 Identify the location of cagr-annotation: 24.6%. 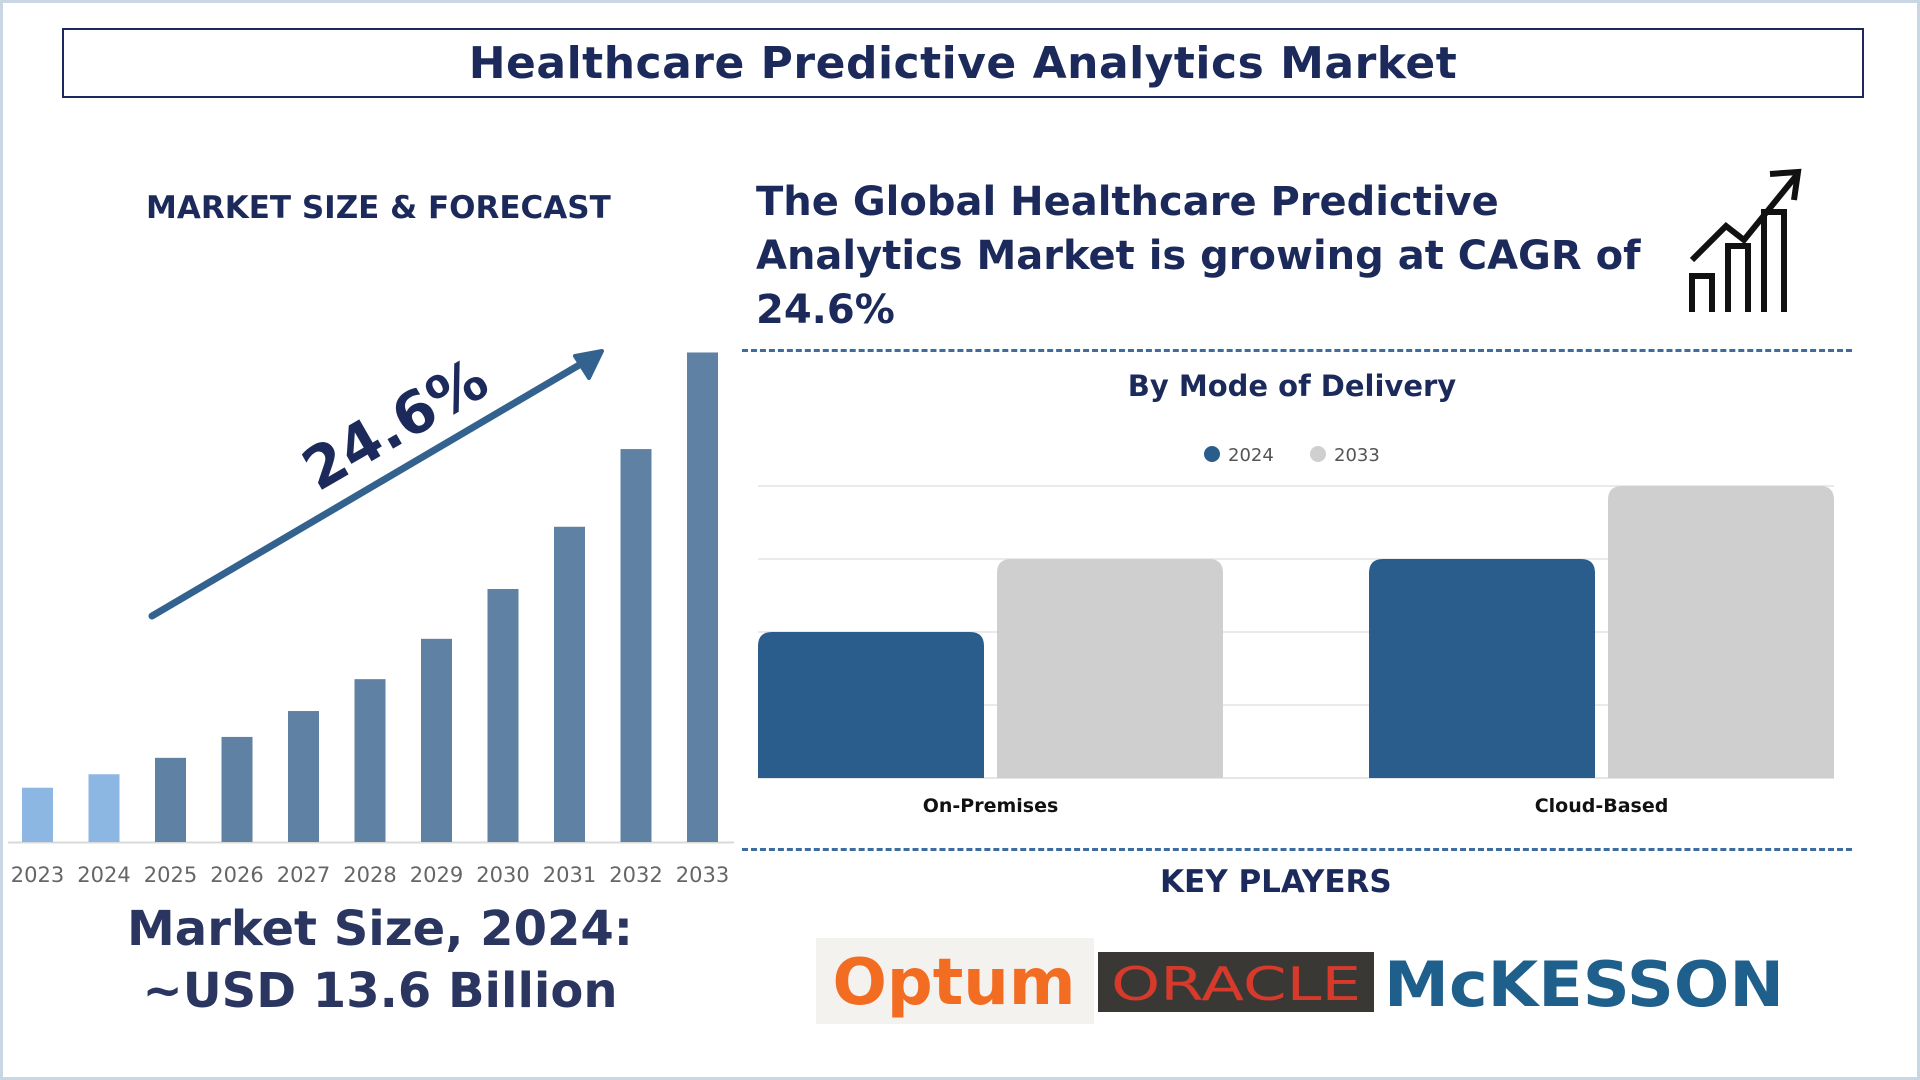
(395, 424).